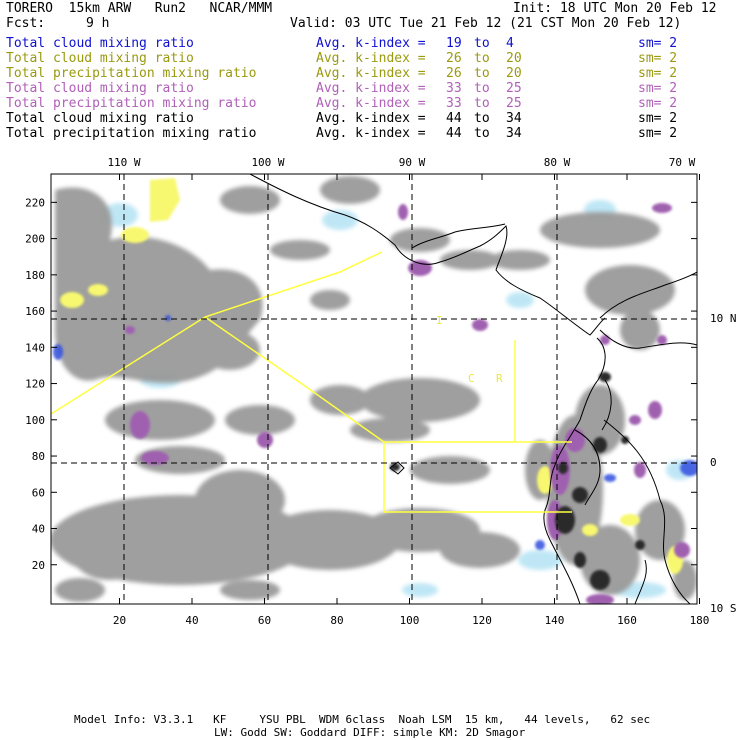 This screenshot has width=740, height=740. I want to click on longitude-label: 110 W, so click(123, 162).